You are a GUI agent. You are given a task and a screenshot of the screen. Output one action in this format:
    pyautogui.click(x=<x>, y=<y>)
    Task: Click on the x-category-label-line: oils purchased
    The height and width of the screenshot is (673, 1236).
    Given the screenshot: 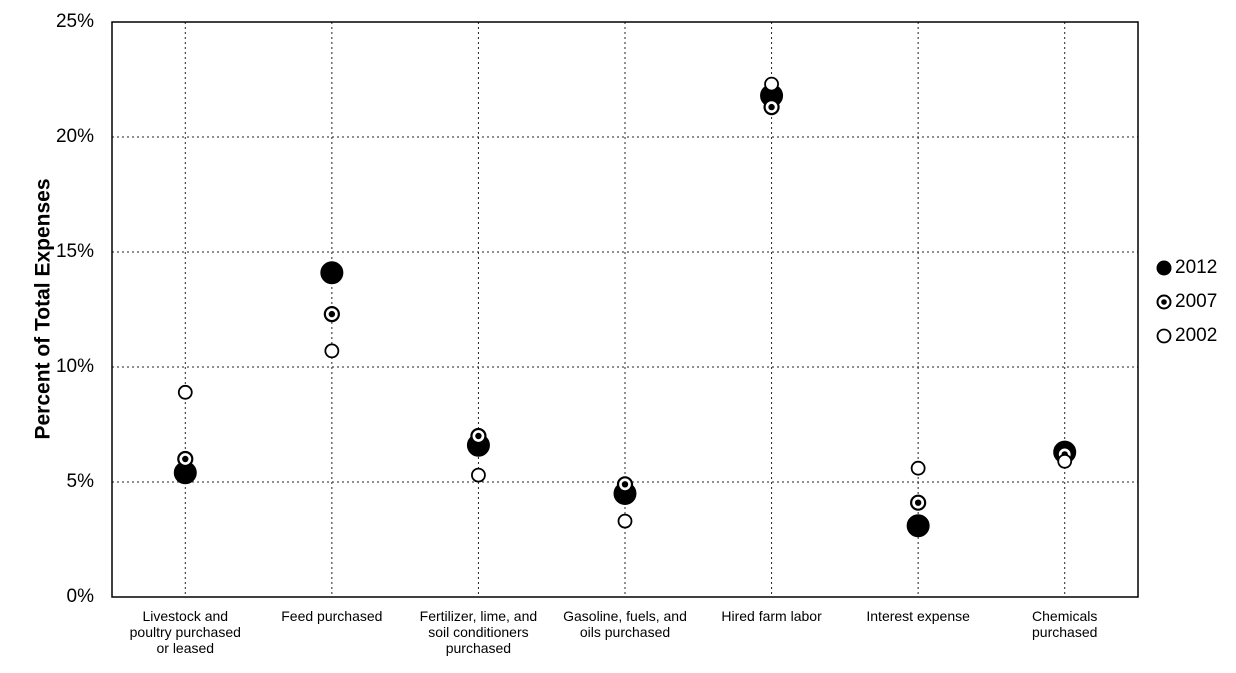 What is the action you would take?
    pyautogui.click(x=625, y=632)
    